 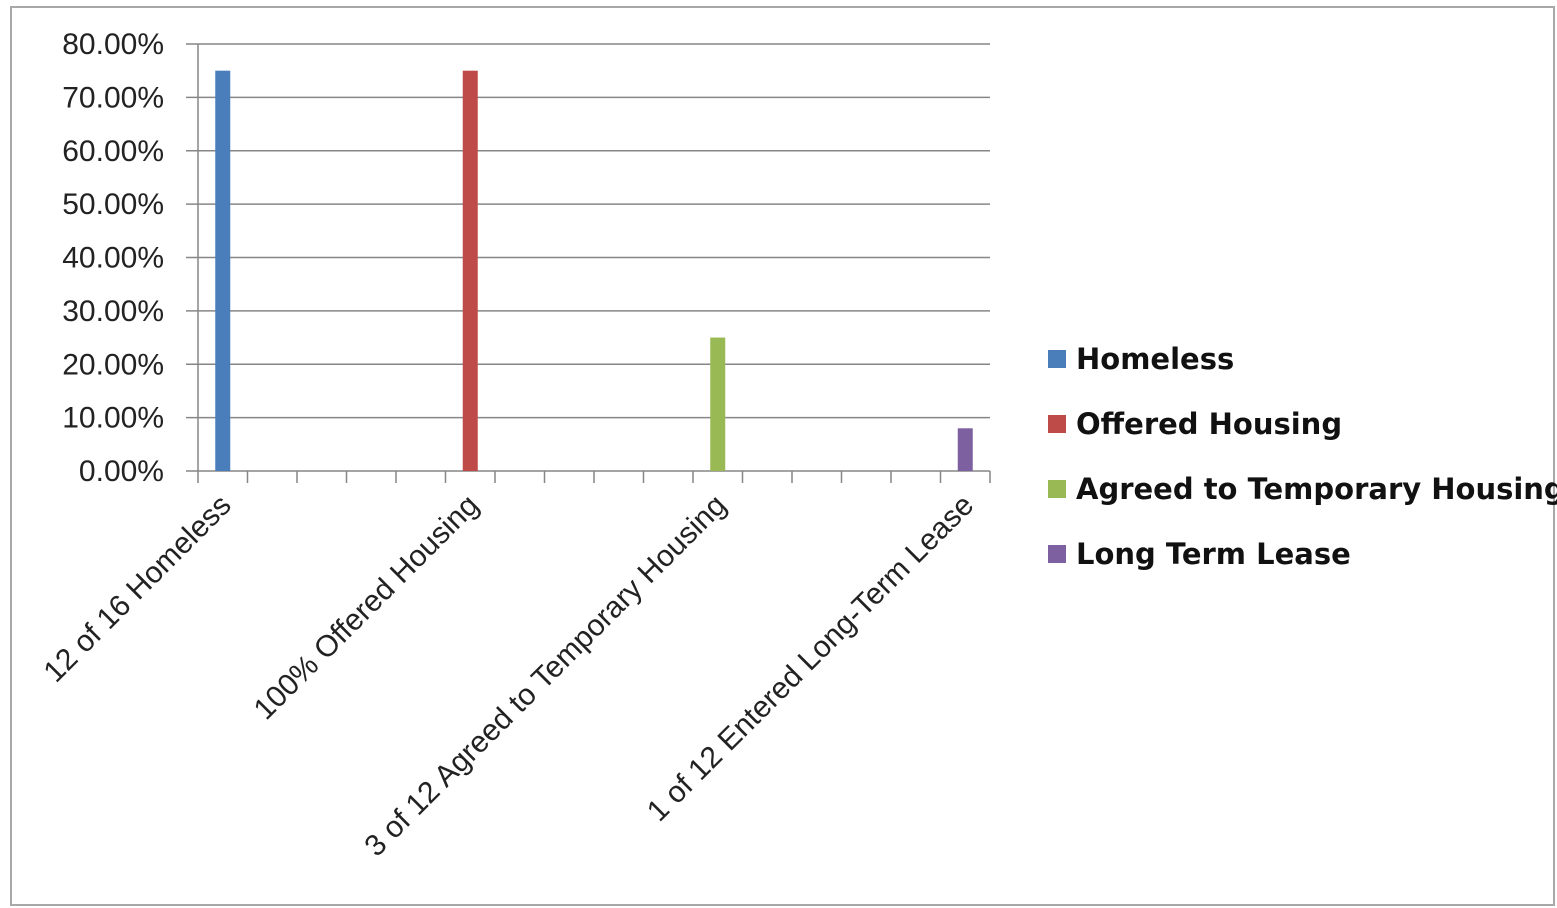 What do you see at coordinates (1155, 359) in the screenshot?
I see `legend-label: Homeless` at bounding box center [1155, 359].